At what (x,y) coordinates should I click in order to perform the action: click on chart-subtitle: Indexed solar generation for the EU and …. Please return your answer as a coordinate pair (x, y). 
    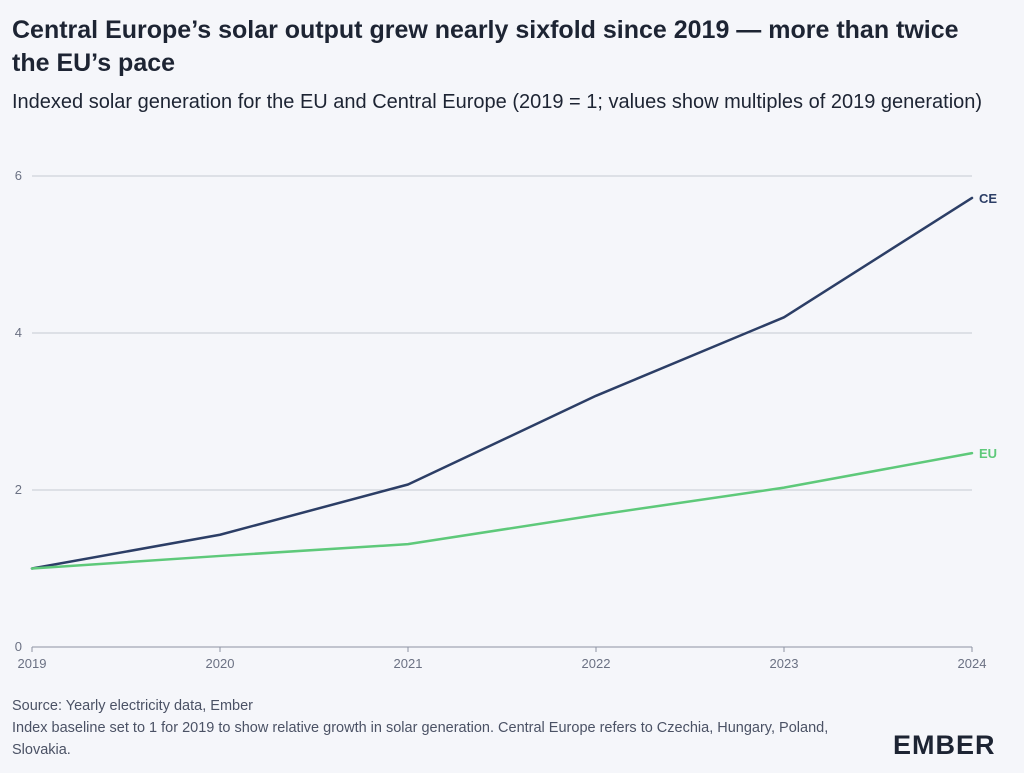
    Looking at the image, I should click on (497, 102).